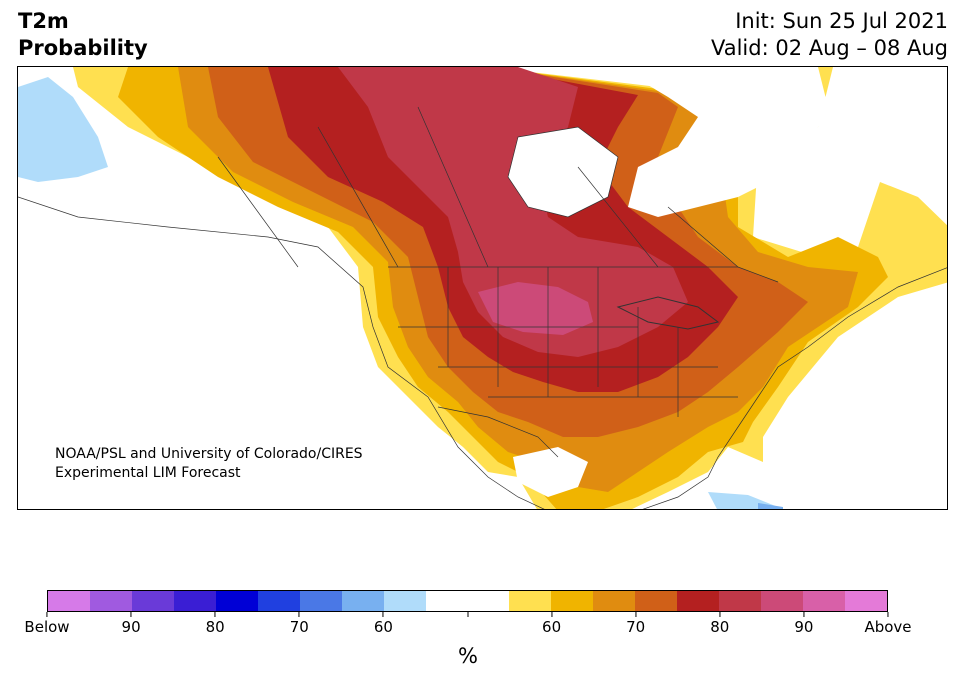 The image size is (959, 680). Describe the element at coordinates (148, 473) in the screenshot. I see `credit-line-2: Experimental LIM Forecast` at that location.